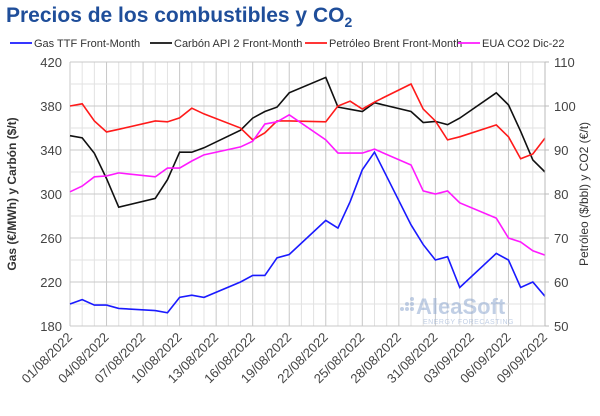 This screenshot has height=416, width=600. Describe the element at coordinates (468, 322) in the screenshot. I see `svg-text: ENERGY FORECASTING` at that location.